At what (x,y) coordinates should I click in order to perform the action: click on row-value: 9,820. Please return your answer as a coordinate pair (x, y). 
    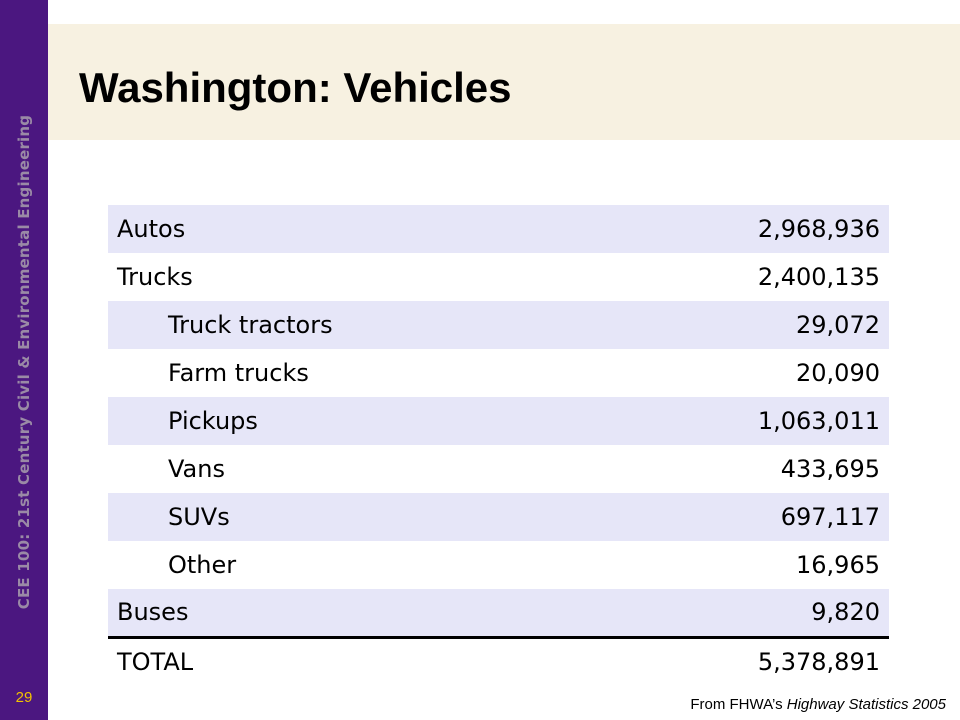
    Looking at the image, I should click on (845, 612).